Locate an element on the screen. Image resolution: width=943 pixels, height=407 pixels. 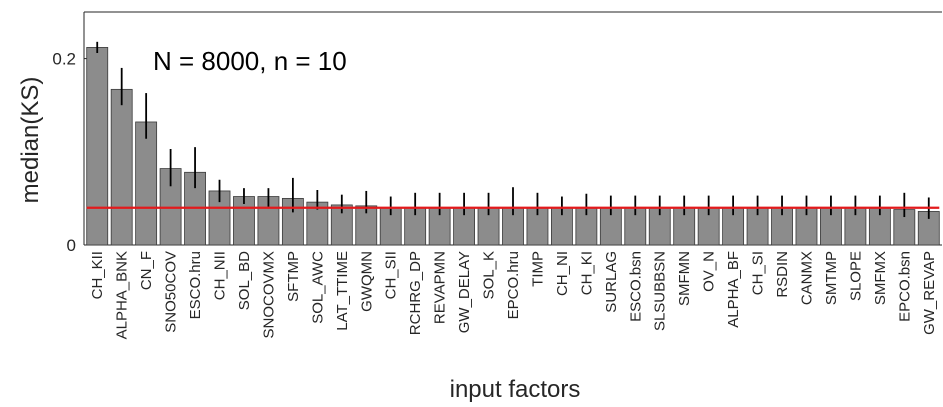
bar-cn_f is located at coordinates (146, 183).